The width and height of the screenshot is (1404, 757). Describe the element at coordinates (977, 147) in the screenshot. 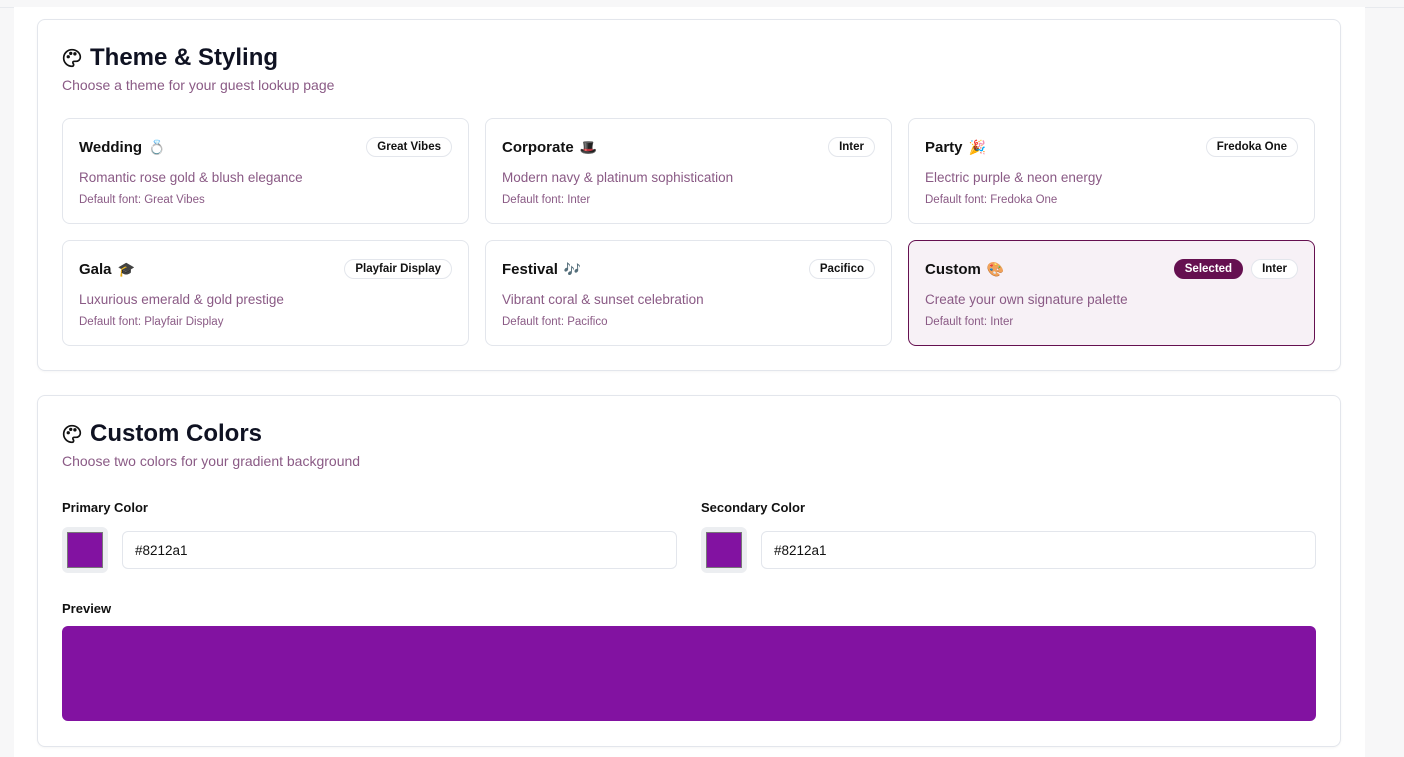

I see `theme-emoji-icon: 🎉` at that location.